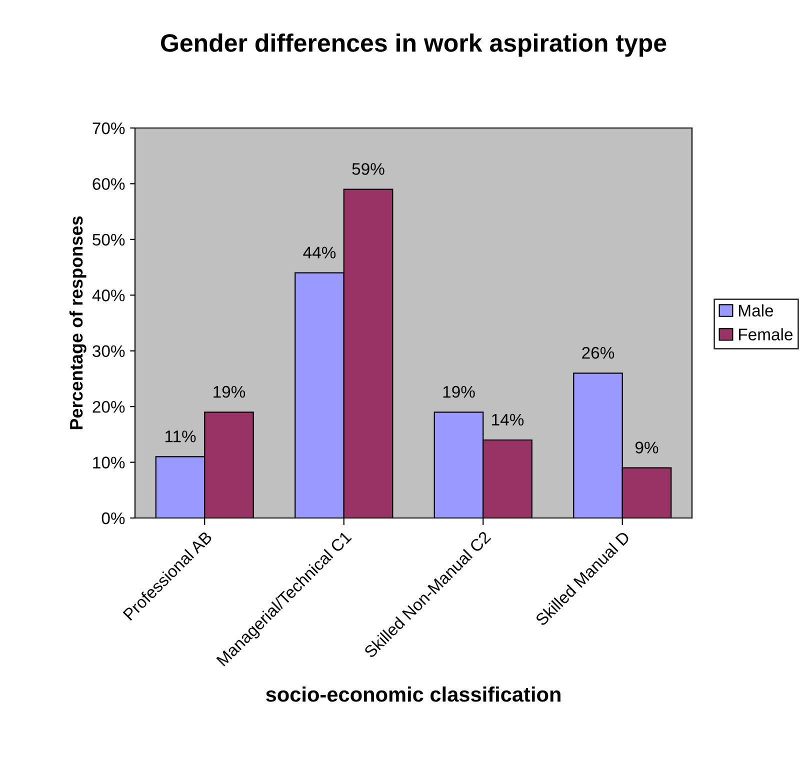 The width and height of the screenshot is (807, 775). Describe the element at coordinates (108, 406) in the screenshot. I see `y-tick-label: 20%` at that location.